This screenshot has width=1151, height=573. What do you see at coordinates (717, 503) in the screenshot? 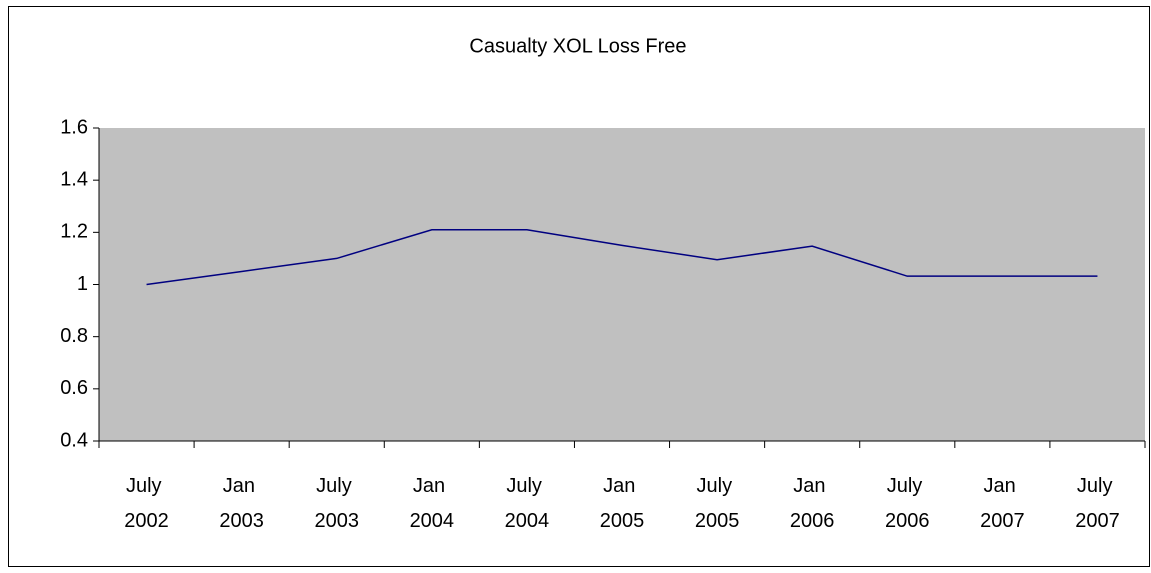
I see `x-tick-label: July 2005` at bounding box center [717, 503].